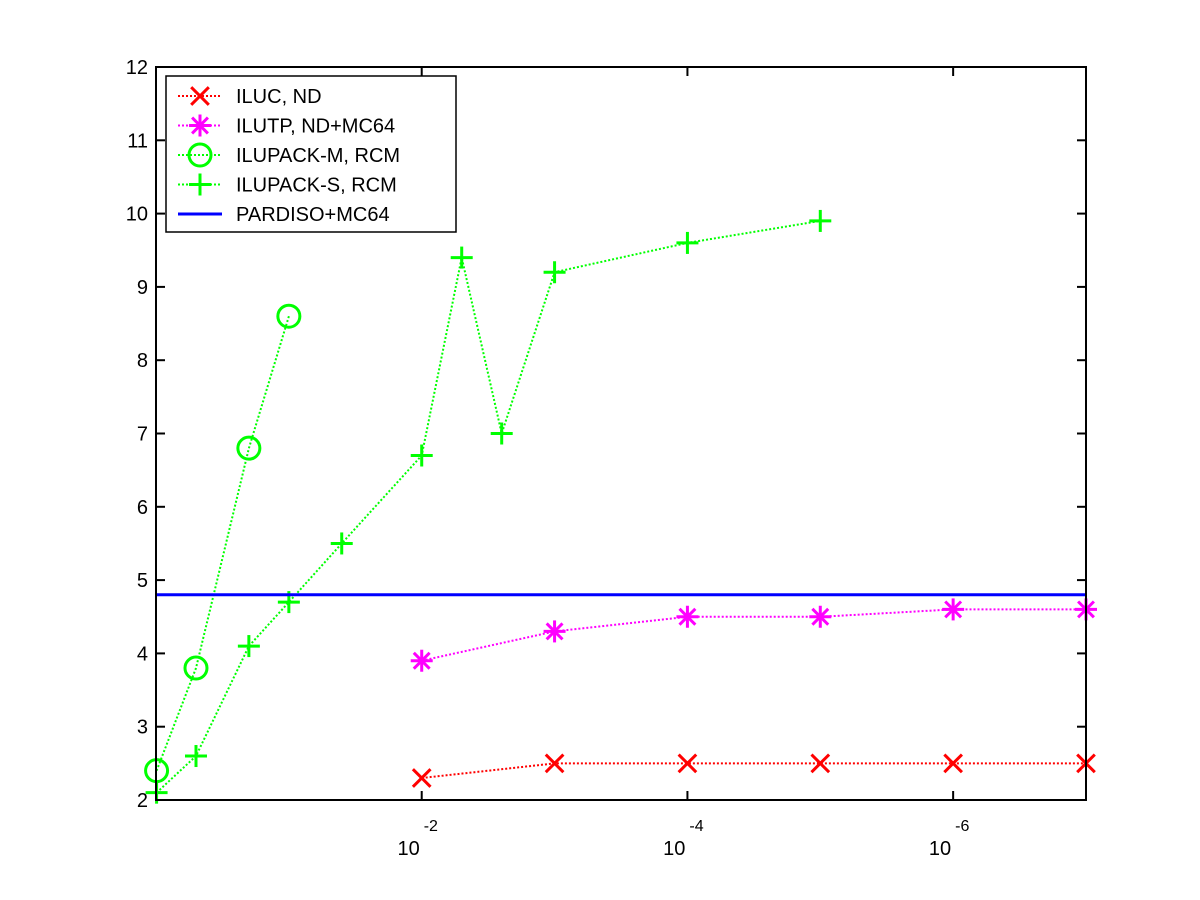  Describe the element at coordinates (962, 826) in the screenshot. I see `x-tick-label-exponent: -6` at that location.